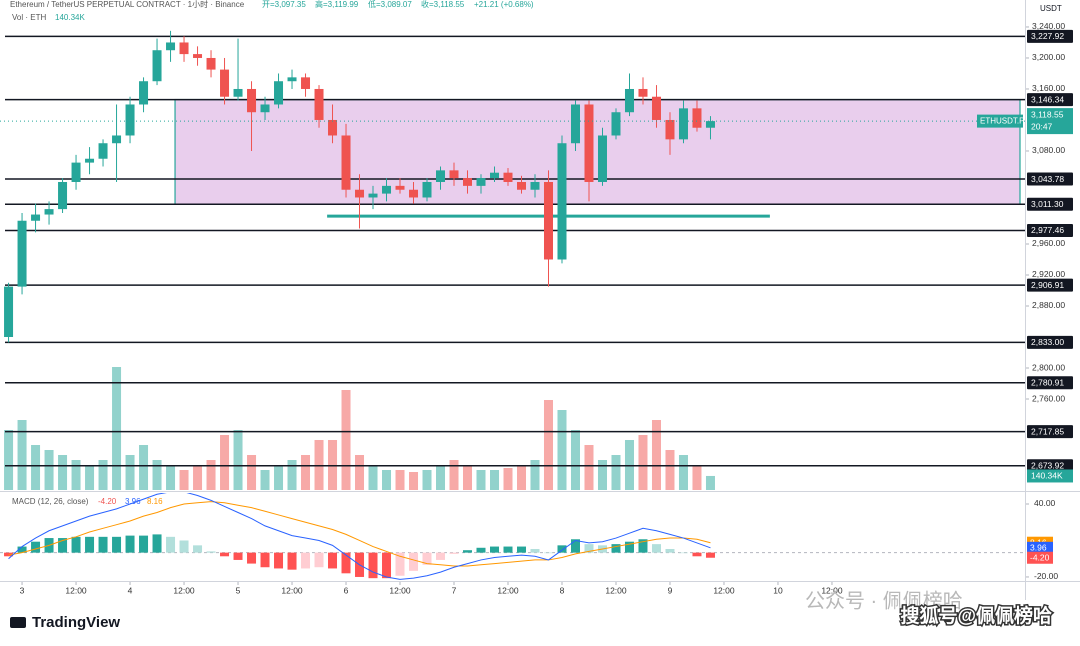 The height and width of the screenshot is (646, 1080). What do you see at coordinates (390, 4) in the screenshot?
I see `header-low: 低=3,089.07` at bounding box center [390, 4].